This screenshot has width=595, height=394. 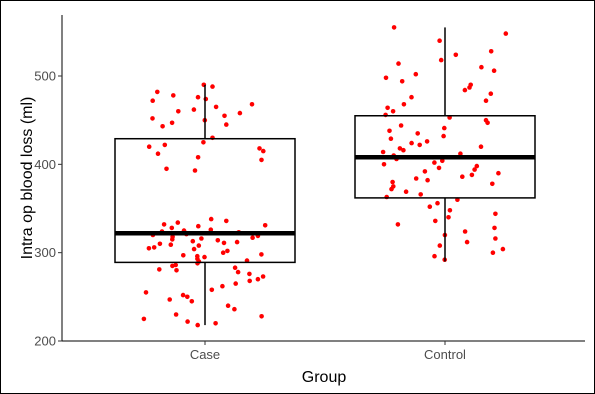 What do you see at coordinates (205, 354) in the screenshot?
I see `x-tick-label: Case` at bounding box center [205, 354].